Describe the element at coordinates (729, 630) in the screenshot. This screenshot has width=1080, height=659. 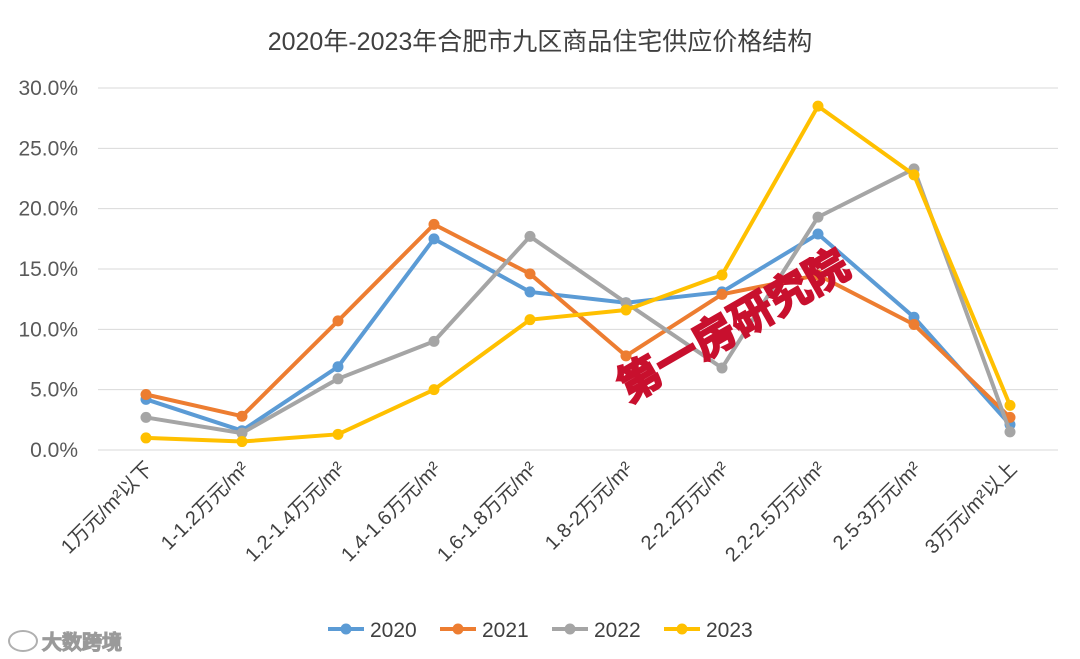
I see `legend-label: 2023` at that location.